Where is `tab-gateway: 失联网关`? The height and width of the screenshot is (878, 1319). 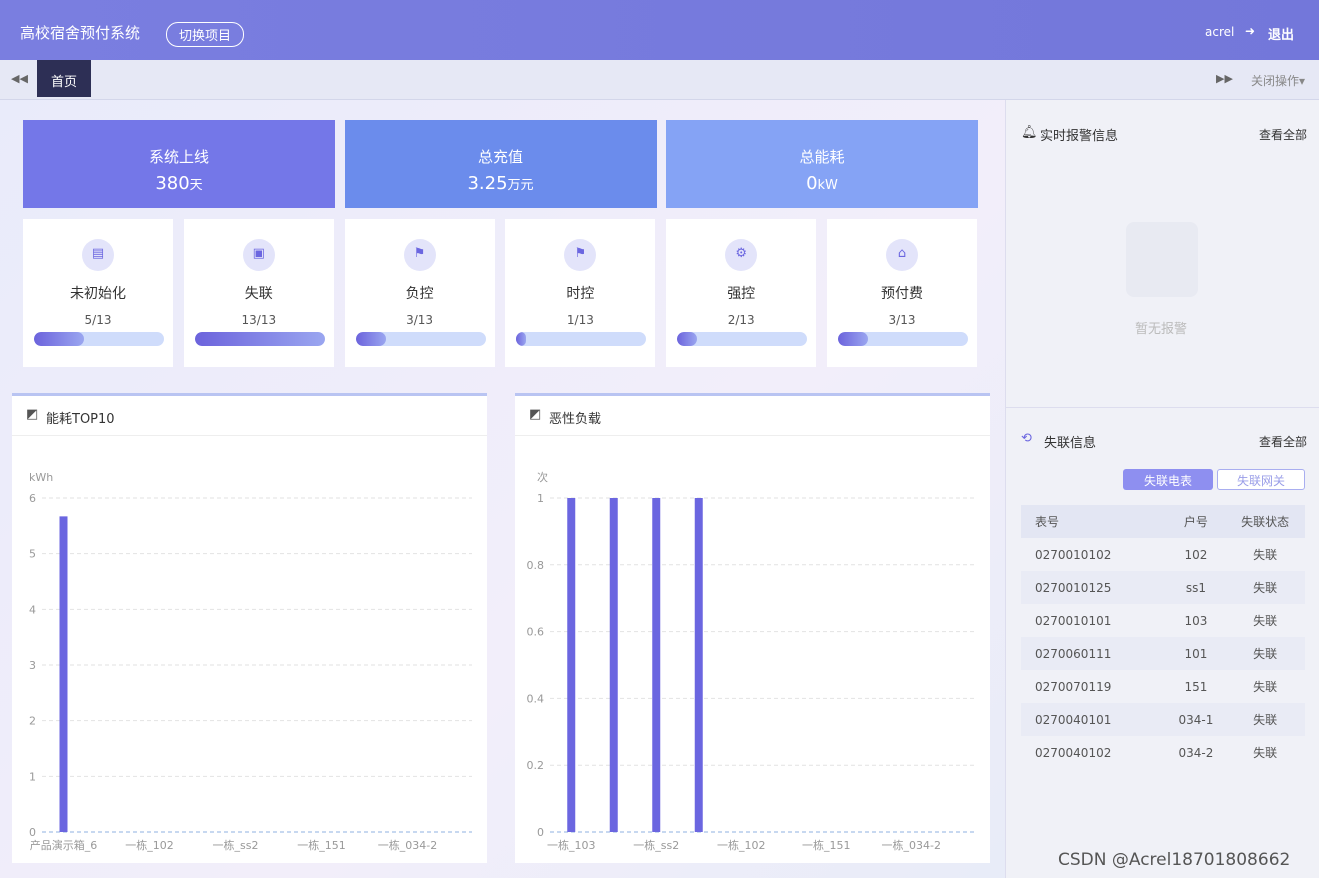 tab-gateway: 失联网关 is located at coordinates (1261, 479).